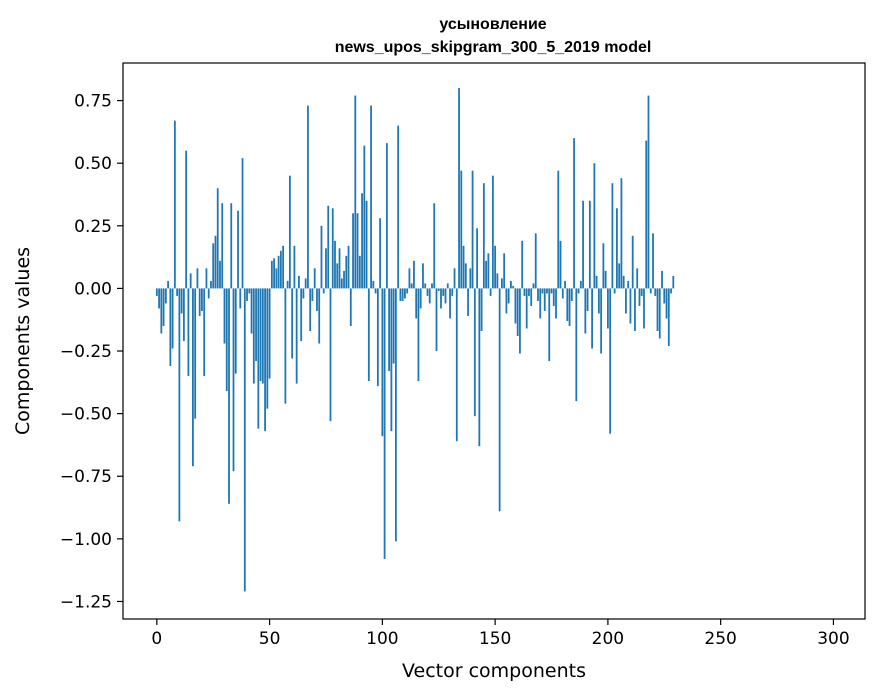 The width and height of the screenshot is (880, 696). I want to click on x-tick-label: 150, so click(495, 639).